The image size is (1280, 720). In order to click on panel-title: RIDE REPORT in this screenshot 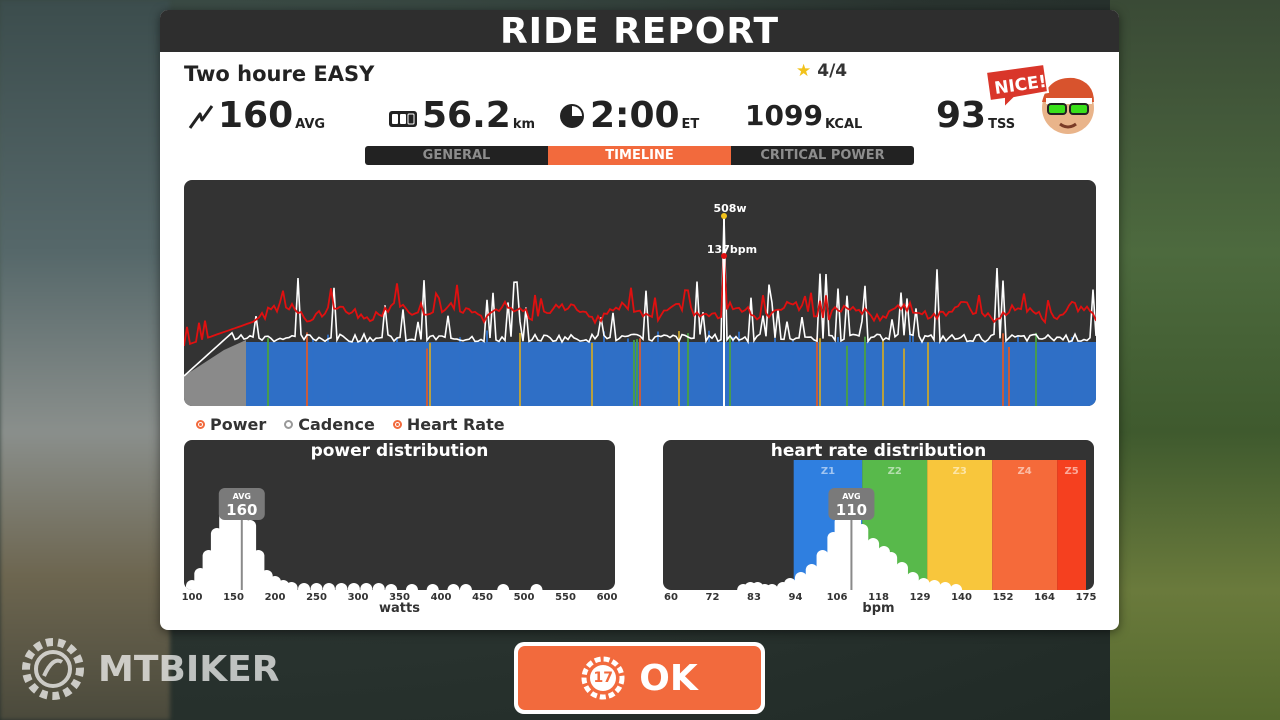, I will do `click(639, 31)`.